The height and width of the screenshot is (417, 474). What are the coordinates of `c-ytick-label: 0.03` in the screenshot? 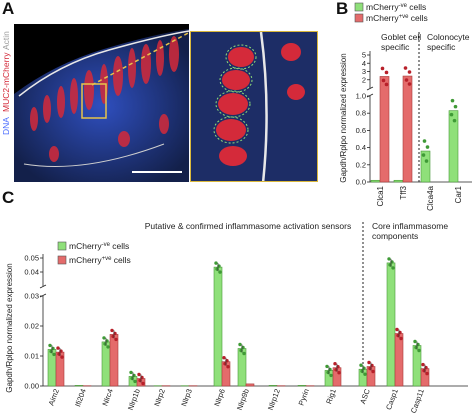 It's located at (31, 296).